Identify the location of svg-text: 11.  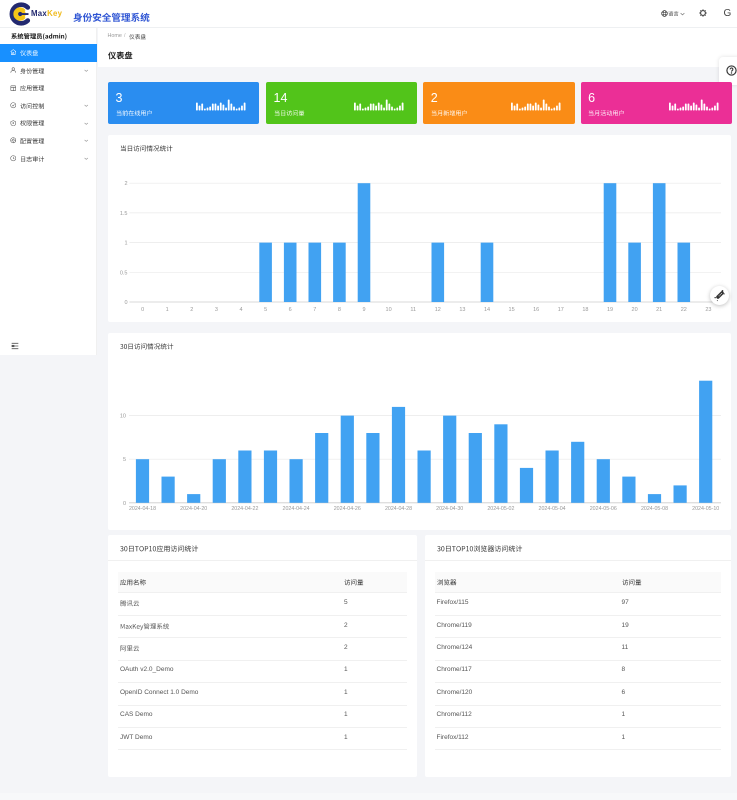
(413, 310).